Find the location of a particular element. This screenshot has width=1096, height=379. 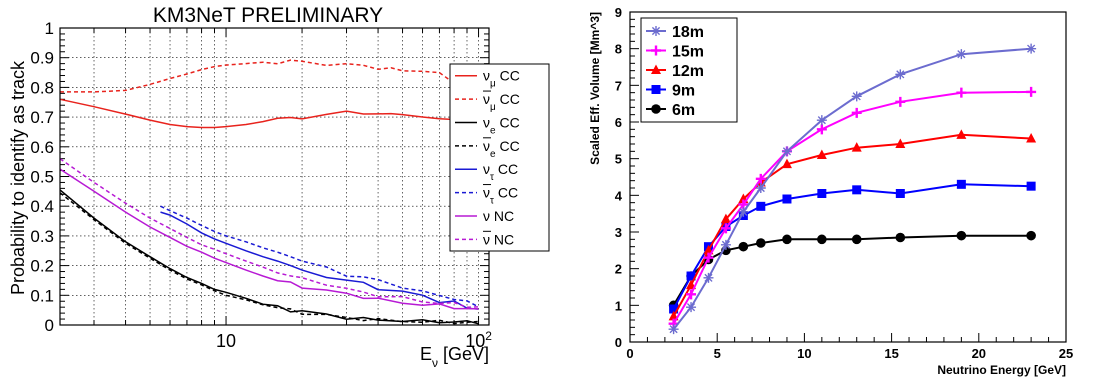

left-legend-label: ντ CC is located at coordinates (500, 196).